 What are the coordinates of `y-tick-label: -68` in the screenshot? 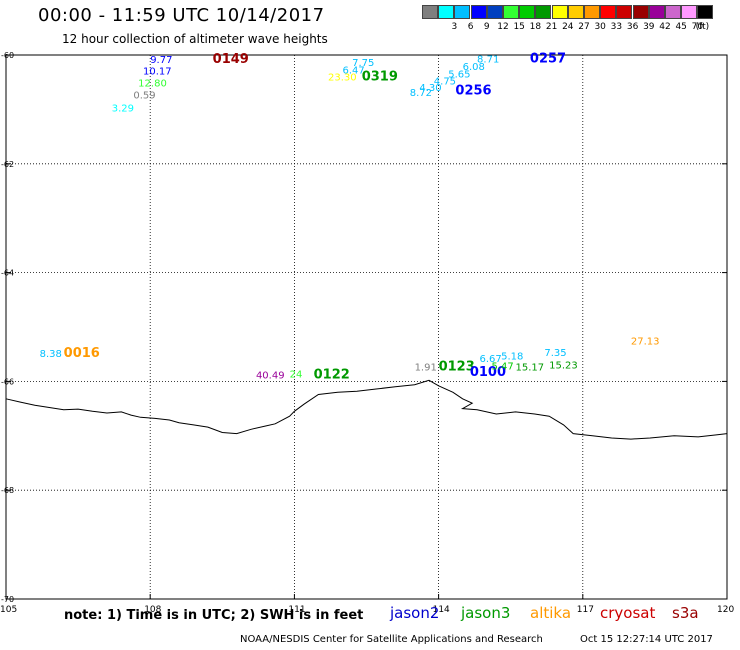 It's located at (7, 490).